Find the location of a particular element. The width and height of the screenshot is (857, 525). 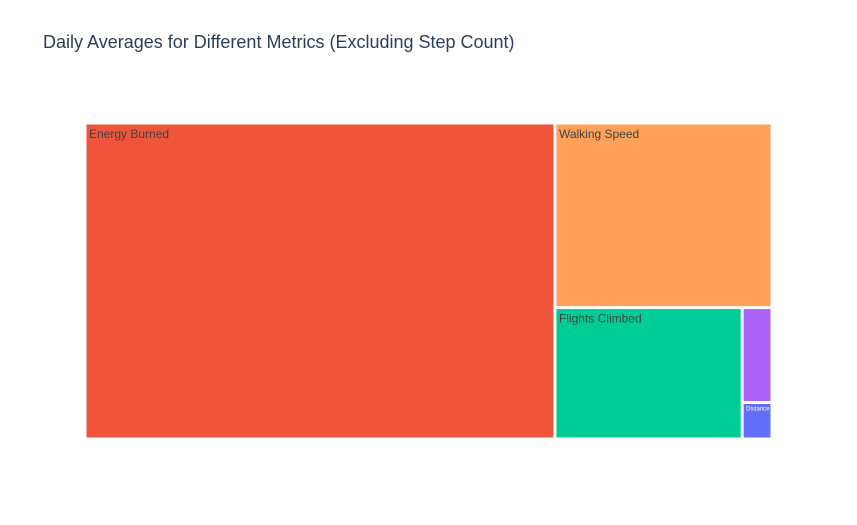

tile-label: Distance is located at coordinates (758, 410).